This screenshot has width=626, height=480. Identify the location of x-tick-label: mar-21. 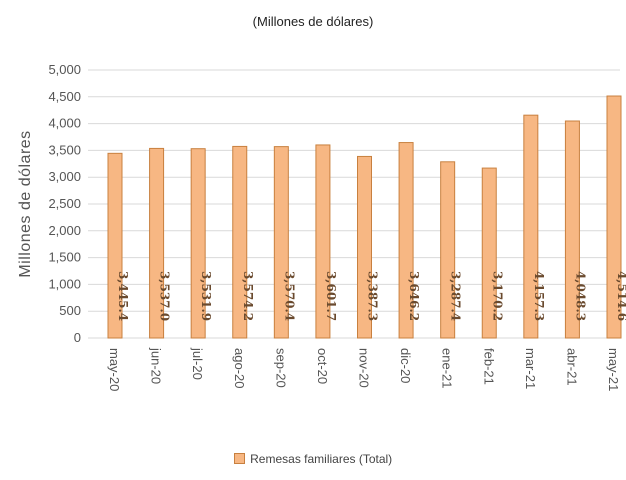
(530, 368).